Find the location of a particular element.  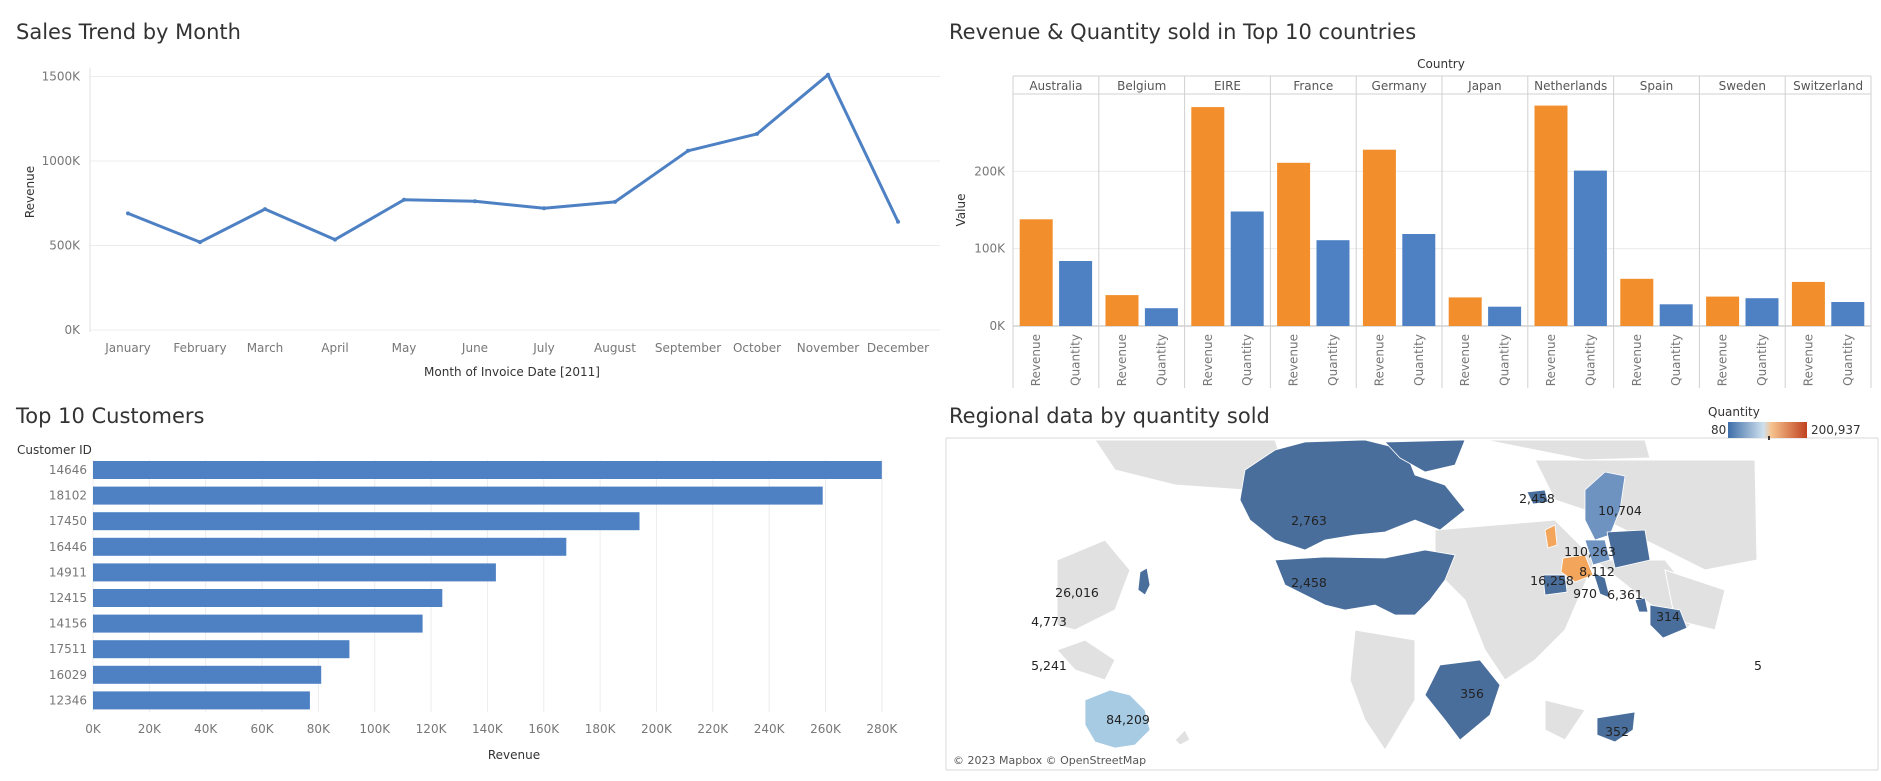

greenland-region is located at coordinates (1425, 456).